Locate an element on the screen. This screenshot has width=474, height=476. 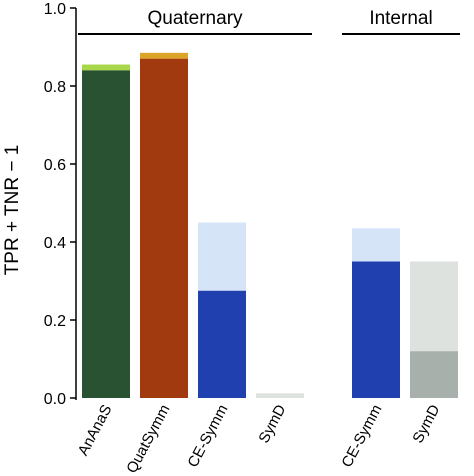
y-tick-label: 0.6 is located at coordinates (55, 165).